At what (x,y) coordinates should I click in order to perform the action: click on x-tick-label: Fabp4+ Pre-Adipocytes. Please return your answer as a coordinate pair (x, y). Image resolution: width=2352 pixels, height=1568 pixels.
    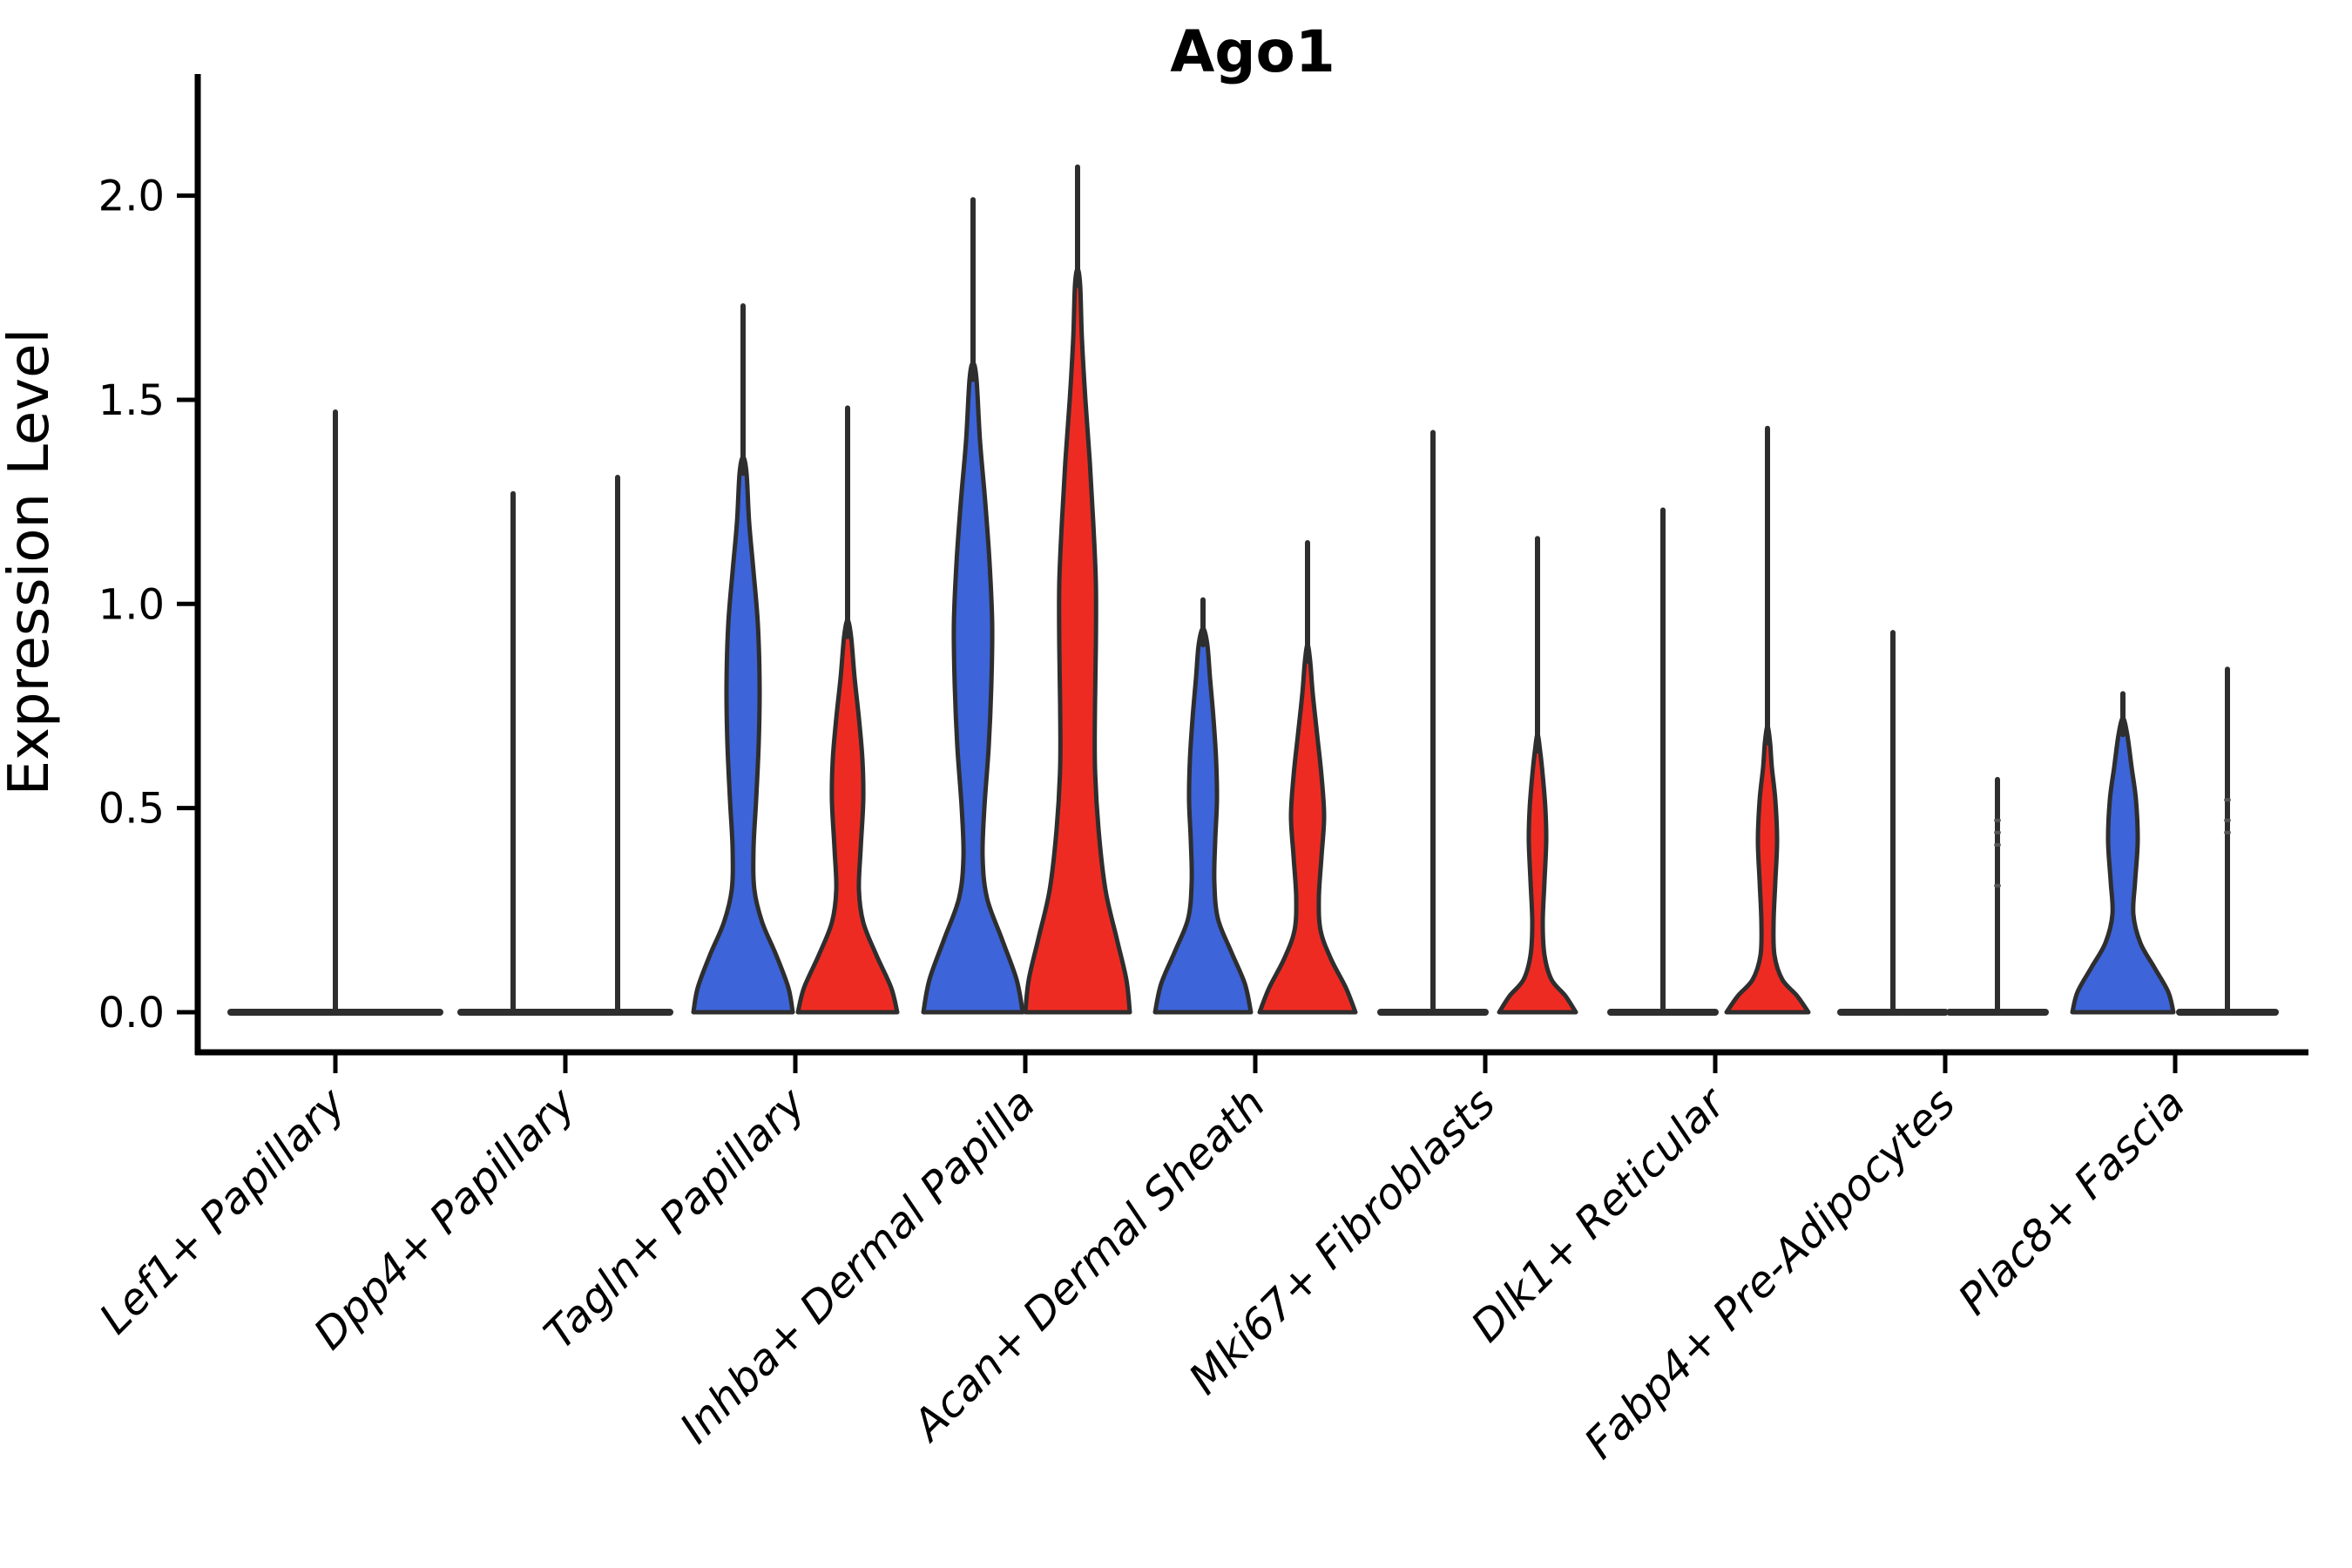
    Looking at the image, I should click on (1770, 1273).